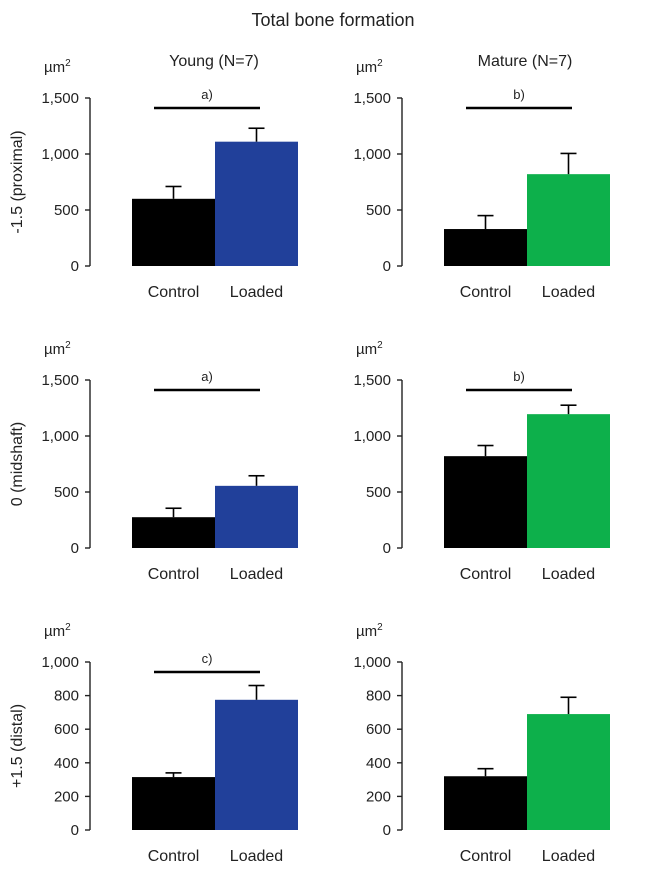 Image resolution: width=656 pixels, height=873 pixels. What do you see at coordinates (525, 61) in the screenshot?
I see `column-header-mature: Mature (N=7)` at bounding box center [525, 61].